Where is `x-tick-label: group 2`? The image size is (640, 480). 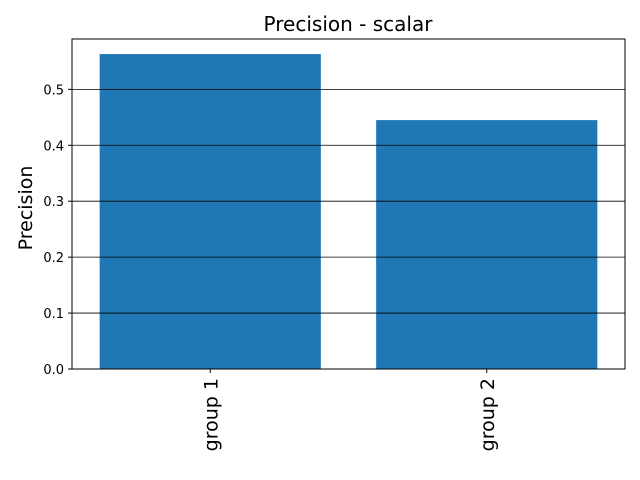
x-tick-label: group 2 is located at coordinates (488, 414).